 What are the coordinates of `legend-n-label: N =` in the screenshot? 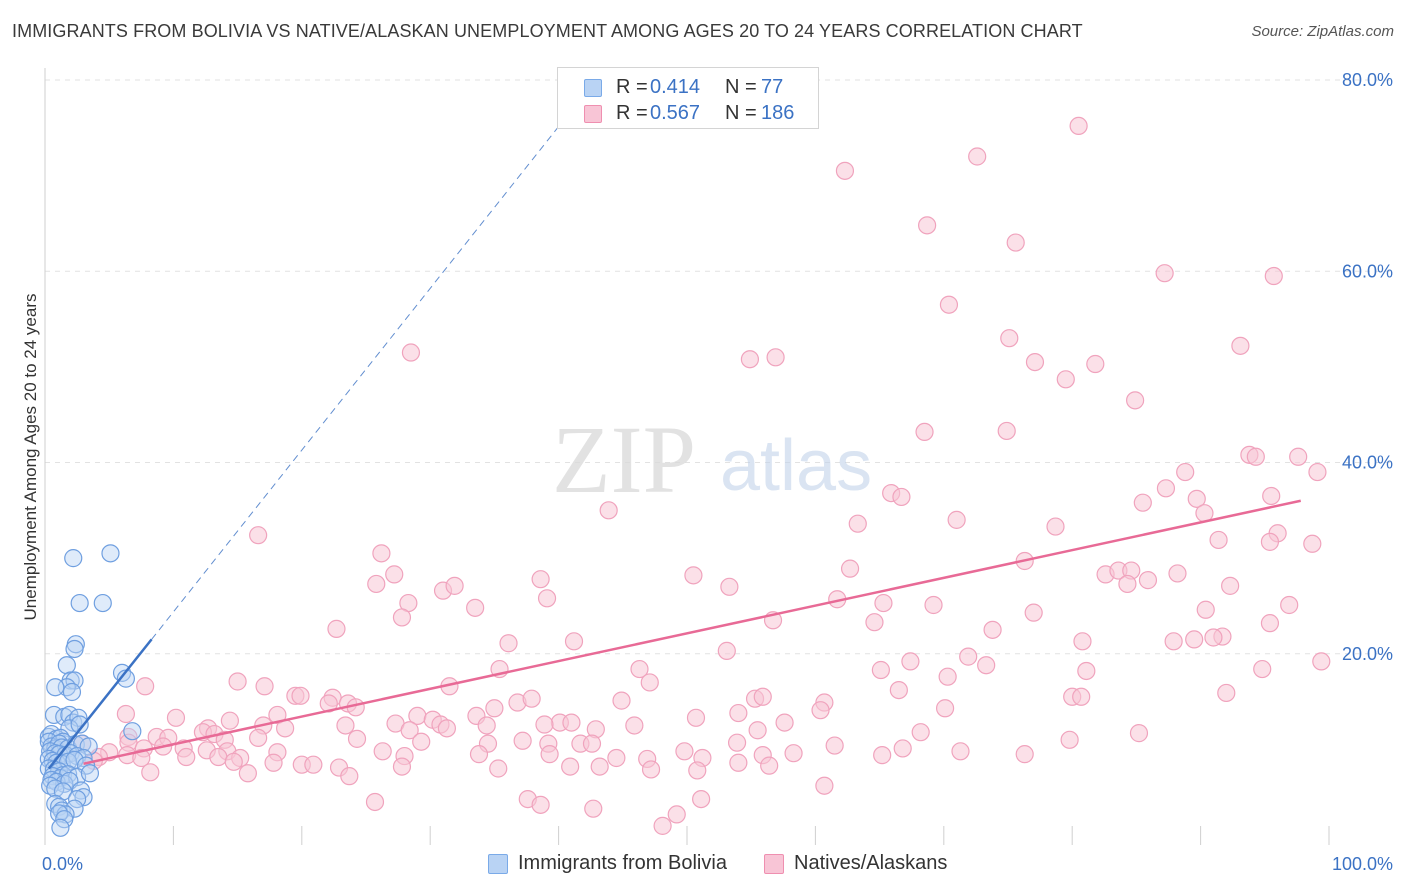 It's located at (741, 87).